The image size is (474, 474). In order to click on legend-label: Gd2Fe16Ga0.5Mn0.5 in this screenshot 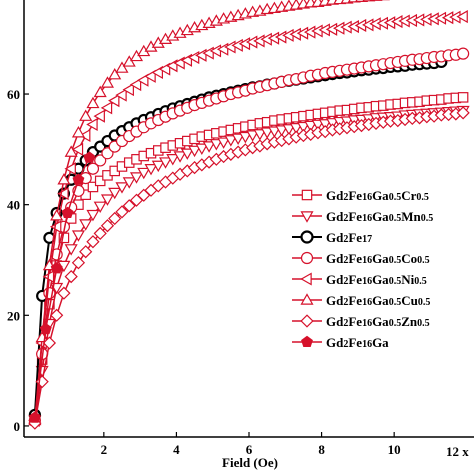, I will do `click(379, 216)`.